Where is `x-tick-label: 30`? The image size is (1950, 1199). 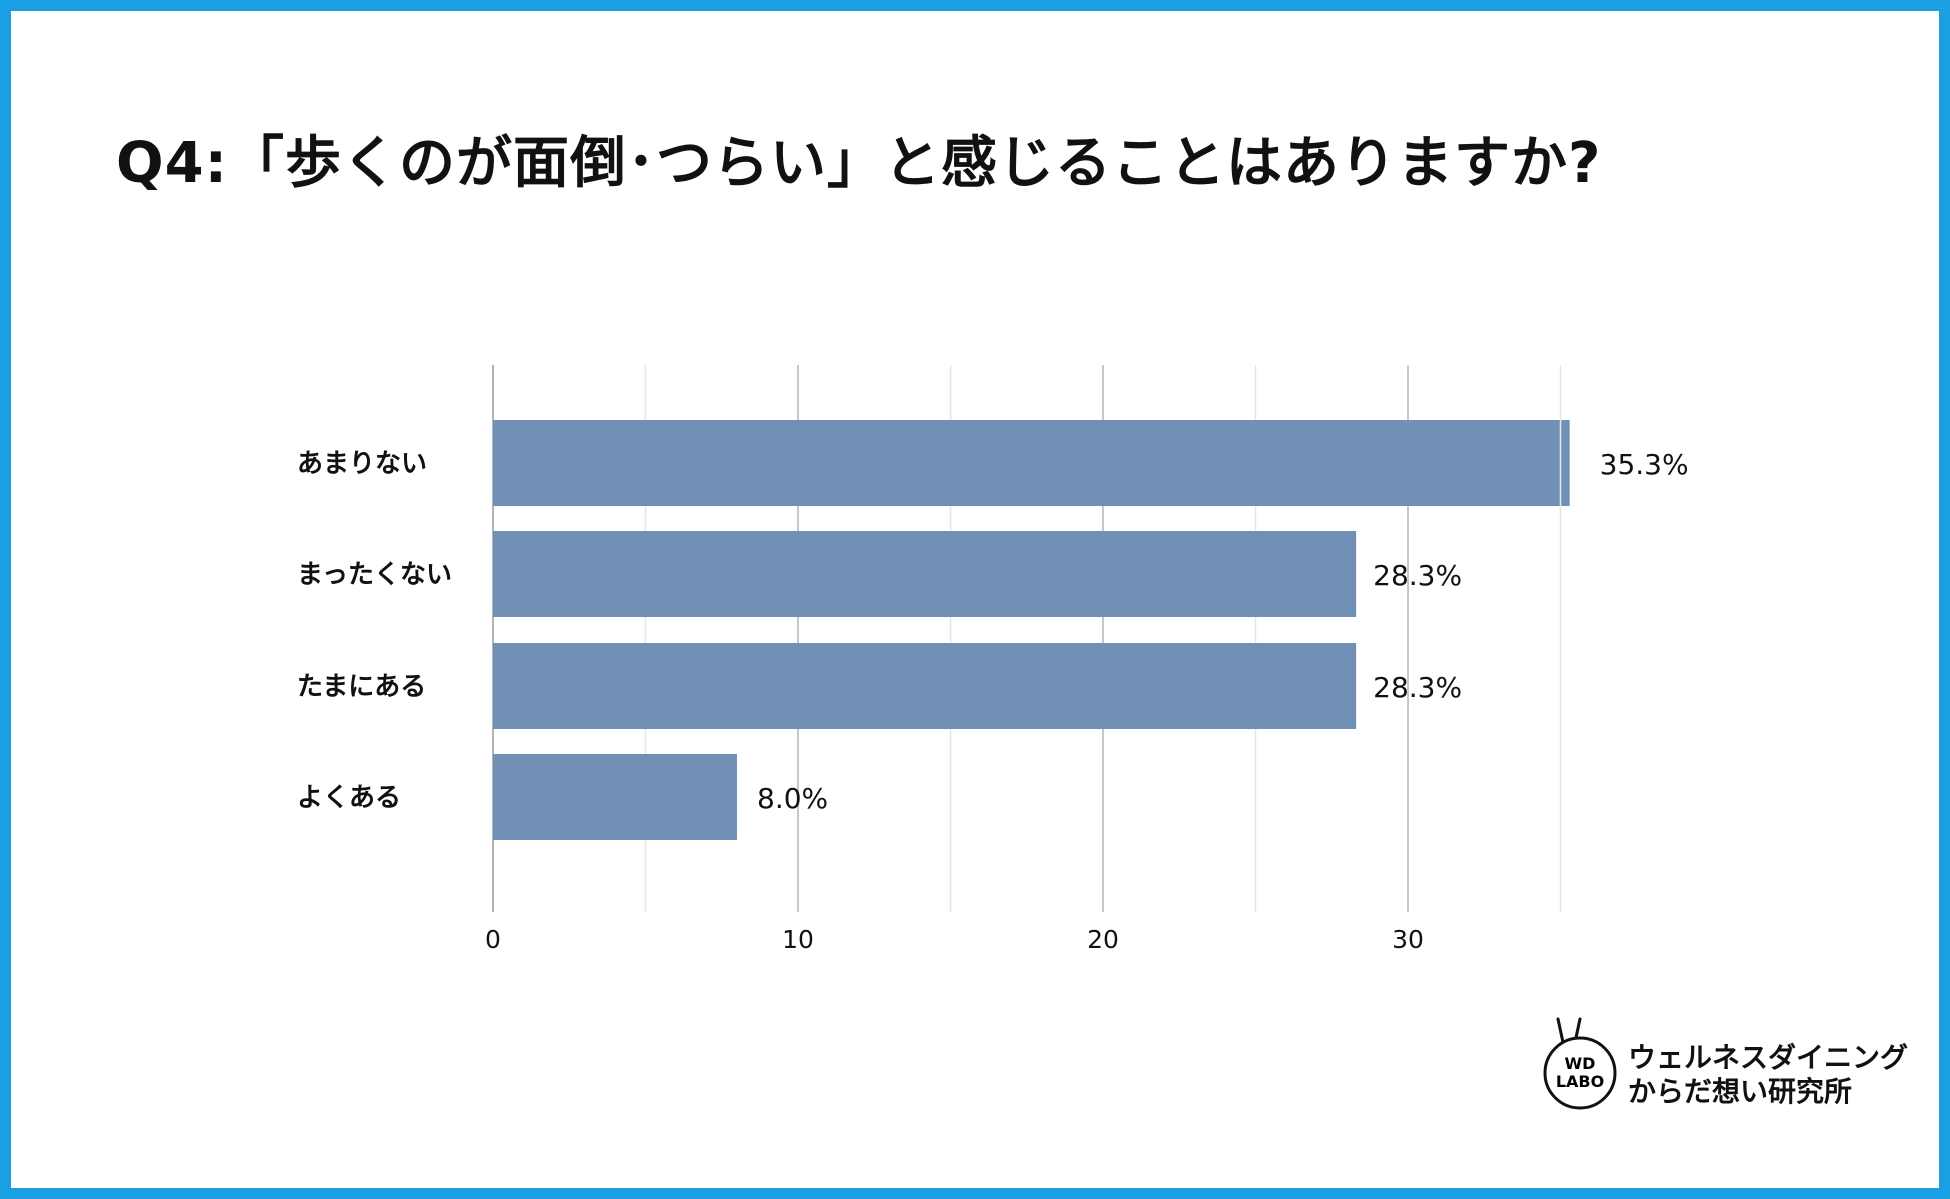
x-tick-label: 30 is located at coordinates (1408, 939).